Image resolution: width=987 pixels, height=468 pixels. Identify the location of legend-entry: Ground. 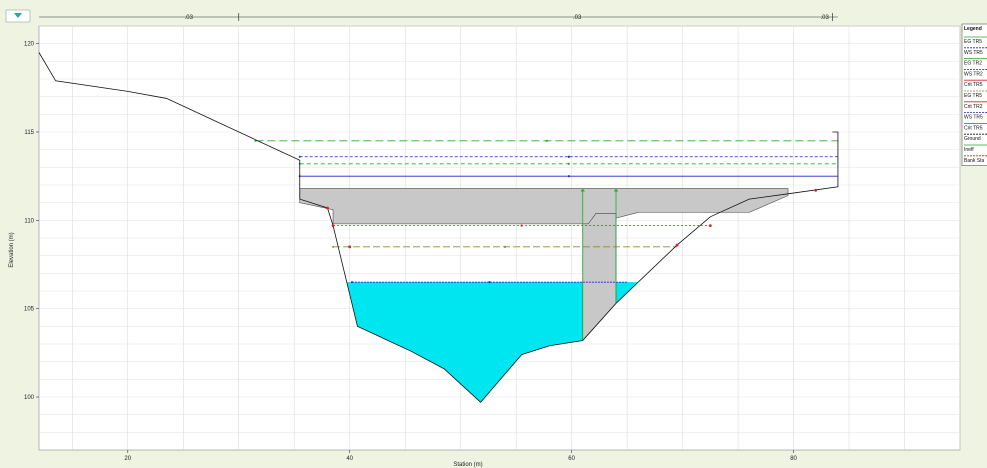
(972, 139).